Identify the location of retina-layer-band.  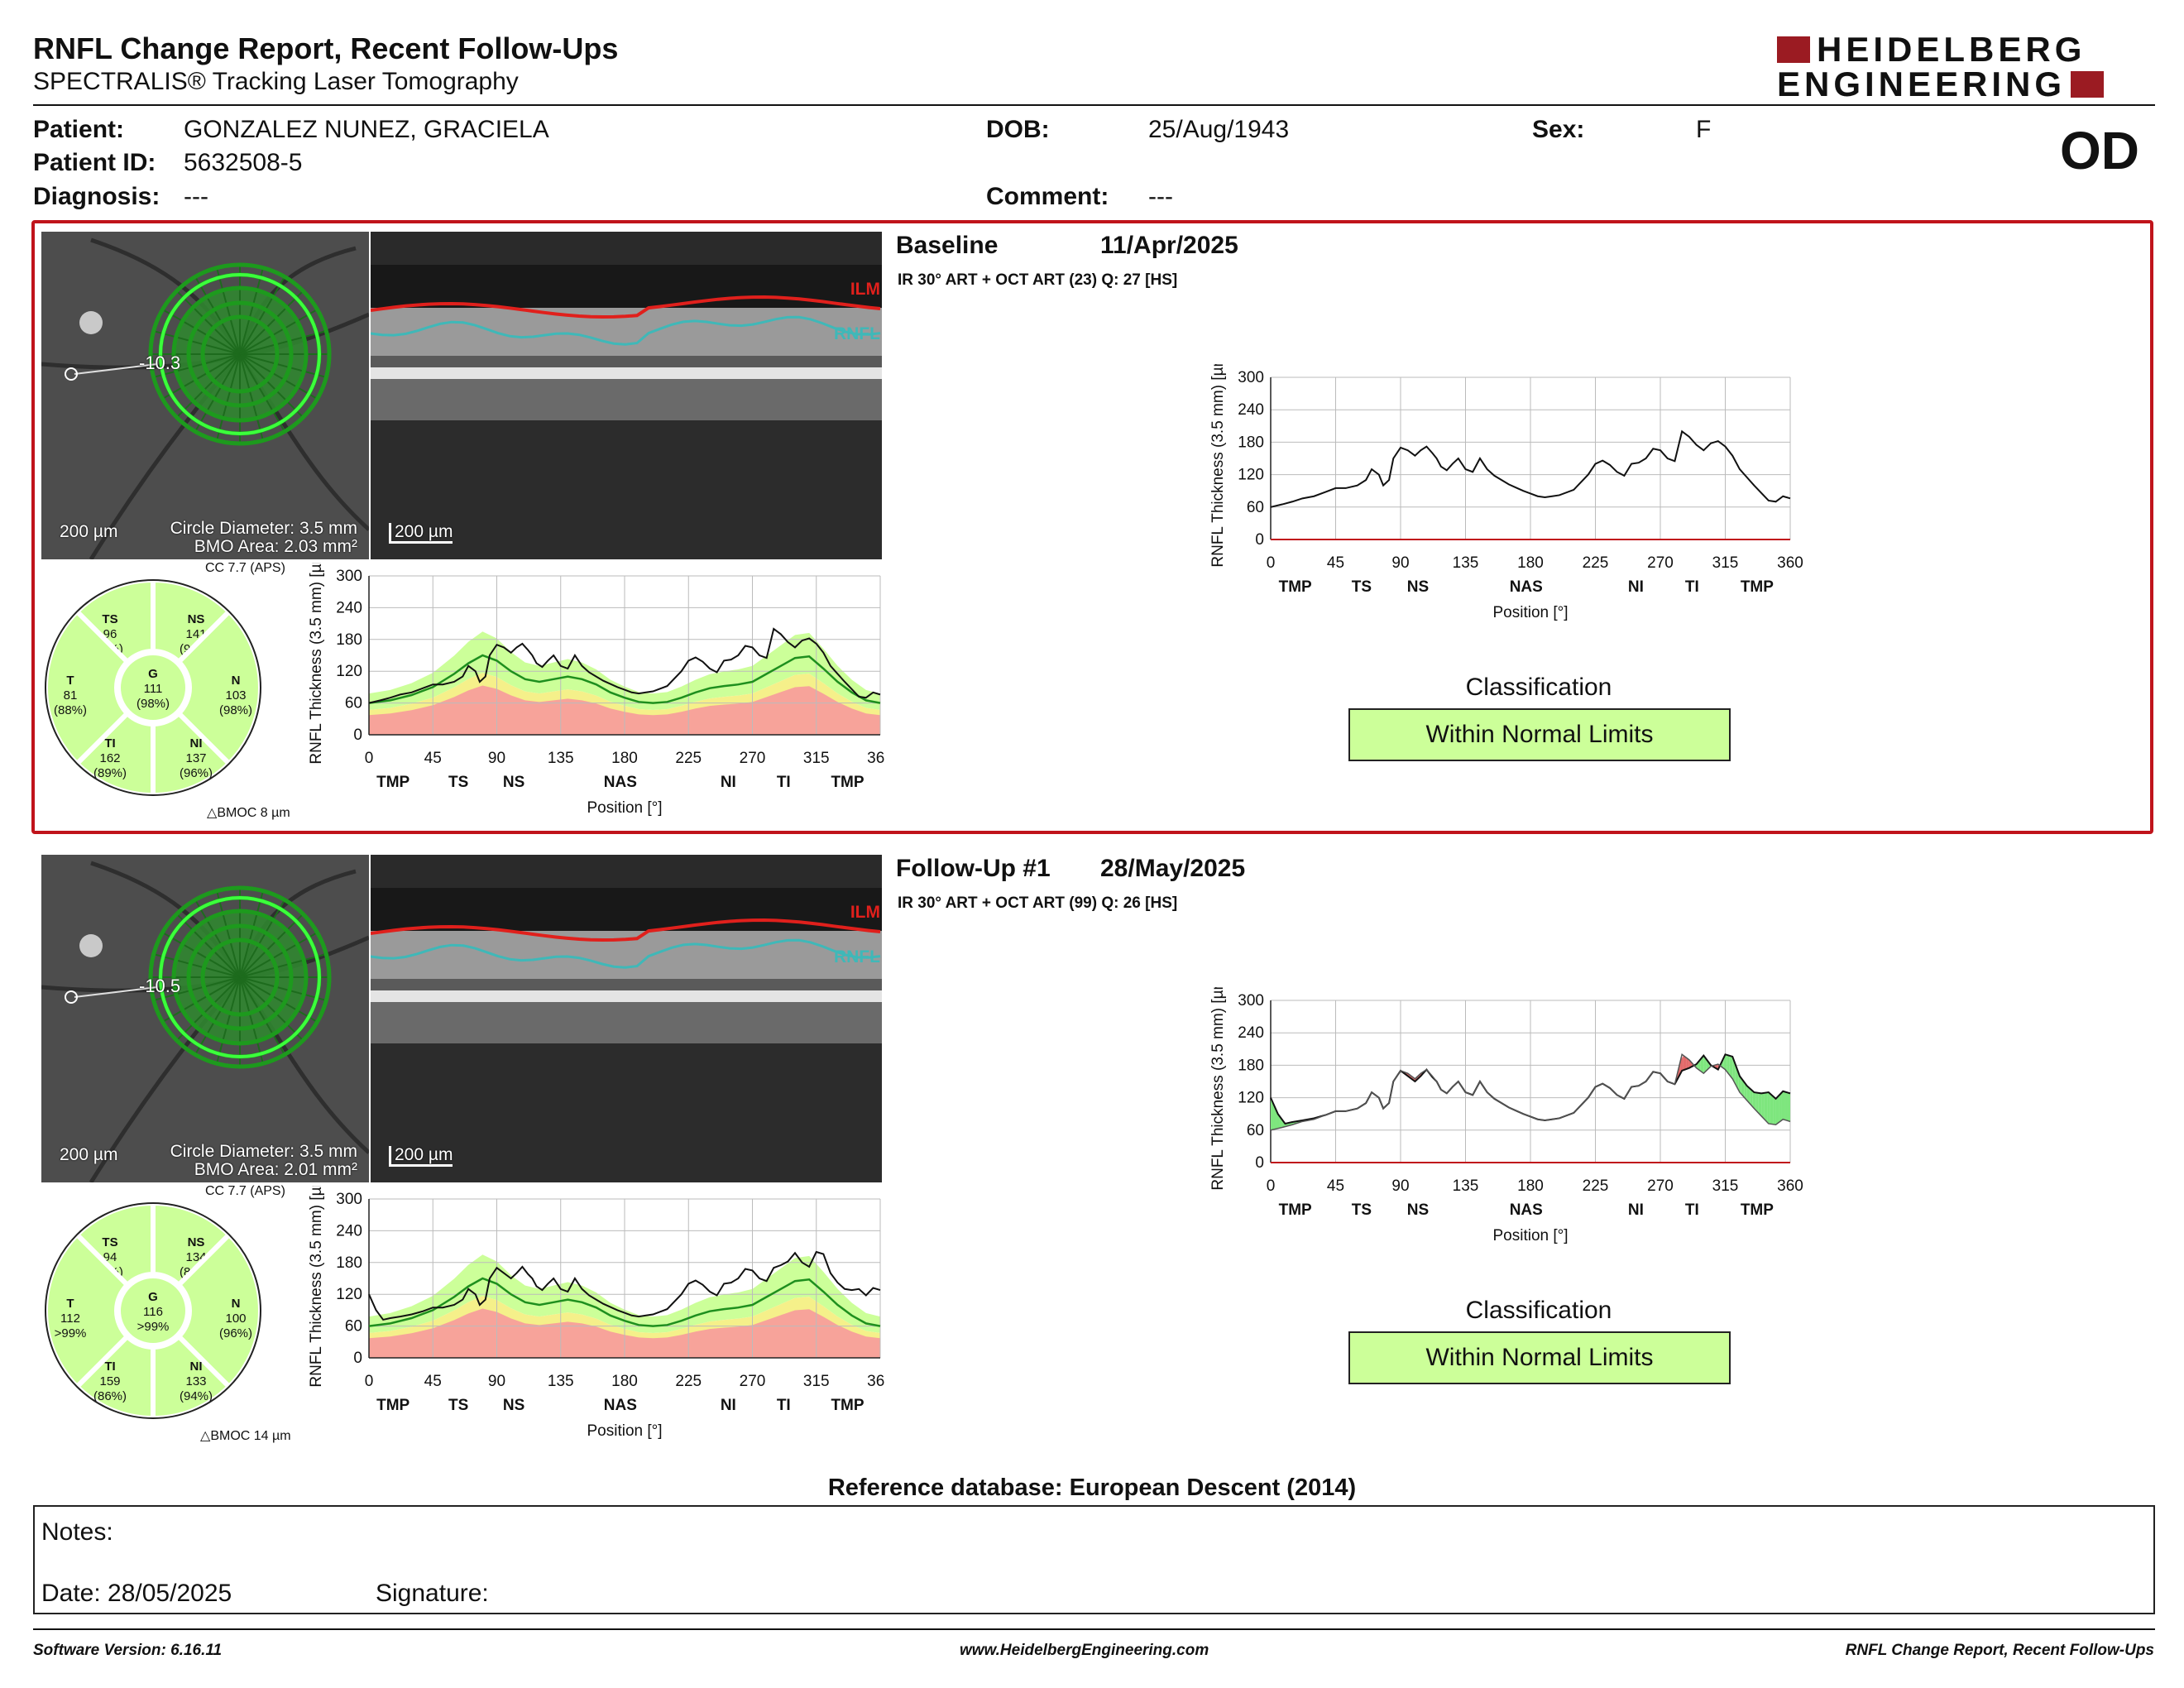
(626, 984).